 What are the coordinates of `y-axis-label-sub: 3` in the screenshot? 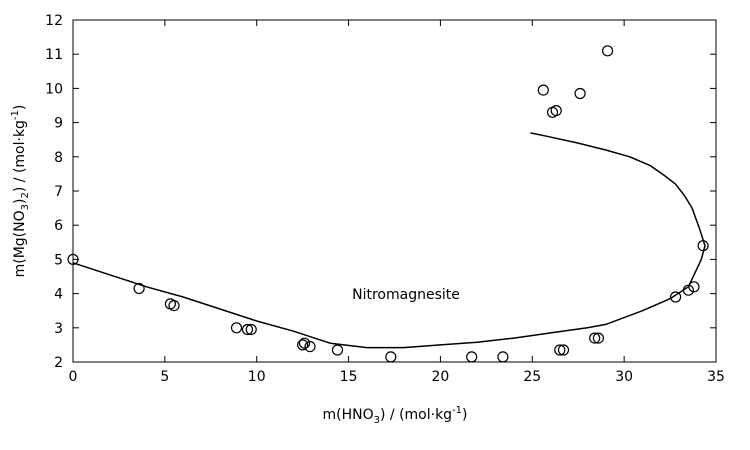 It's located at (25, 207).